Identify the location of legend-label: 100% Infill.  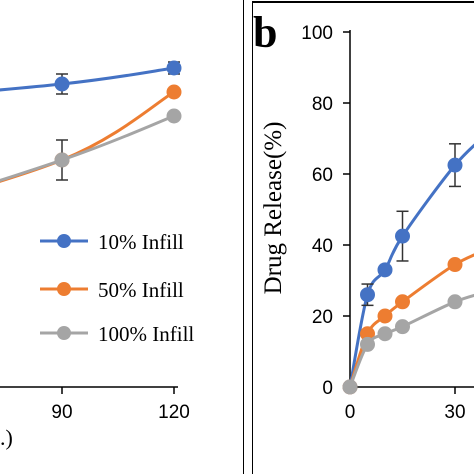
(146, 334).